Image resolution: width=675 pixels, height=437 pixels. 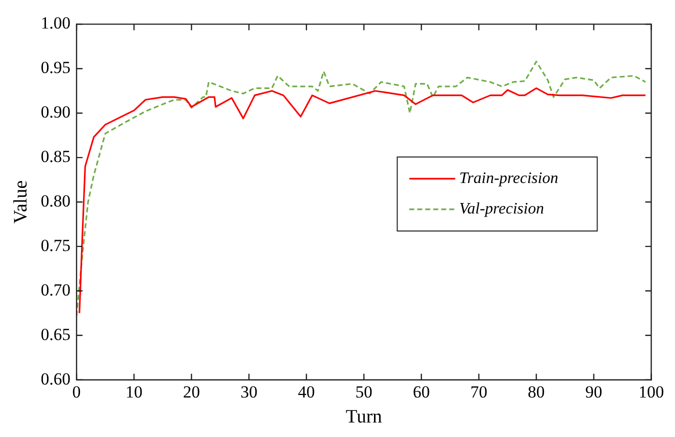 What do you see at coordinates (536, 392) in the screenshot?
I see `x-tick-label: 80` at bounding box center [536, 392].